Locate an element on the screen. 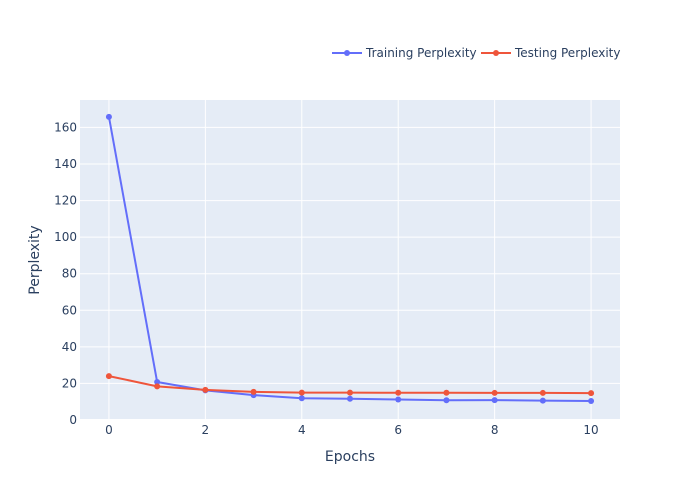 This screenshot has height=504, width=700. legend-item: Training Perplexity is located at coordinates (404, 53).